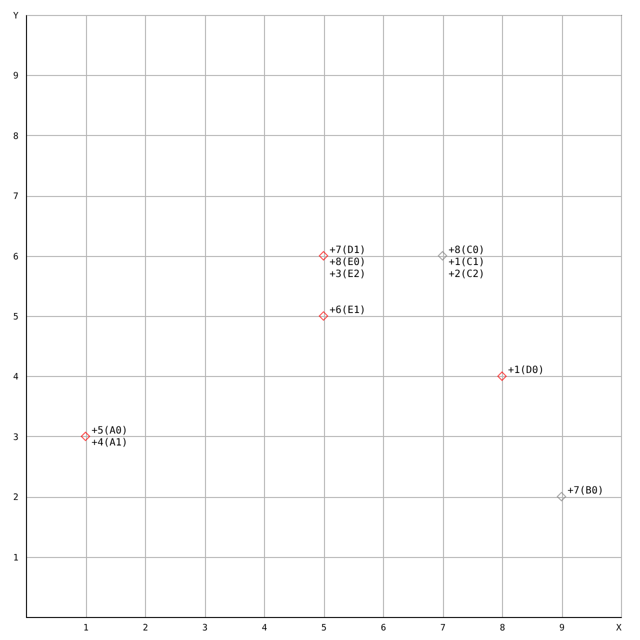  I want to click on x-tick-label: 9, so click(562, 629).